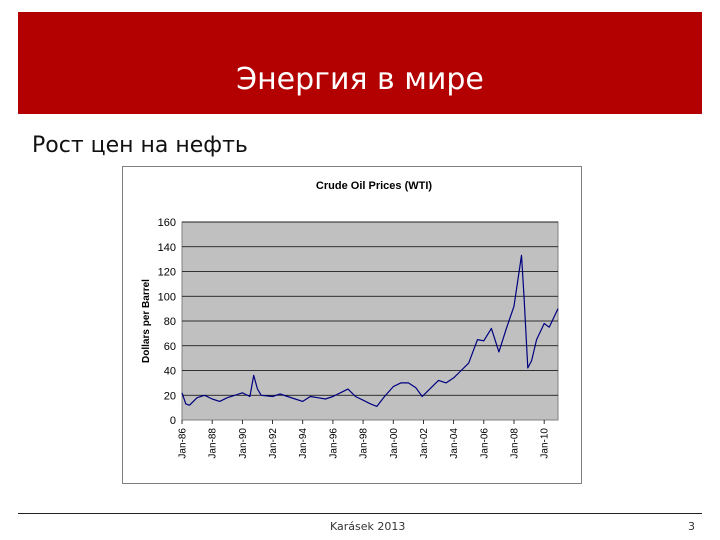 Image resolution: width=720 pixels, height=540 pixels. Describe the element at coordinates (167, 248) in the screenshot. I see `y-tick-label: 140` at that location.